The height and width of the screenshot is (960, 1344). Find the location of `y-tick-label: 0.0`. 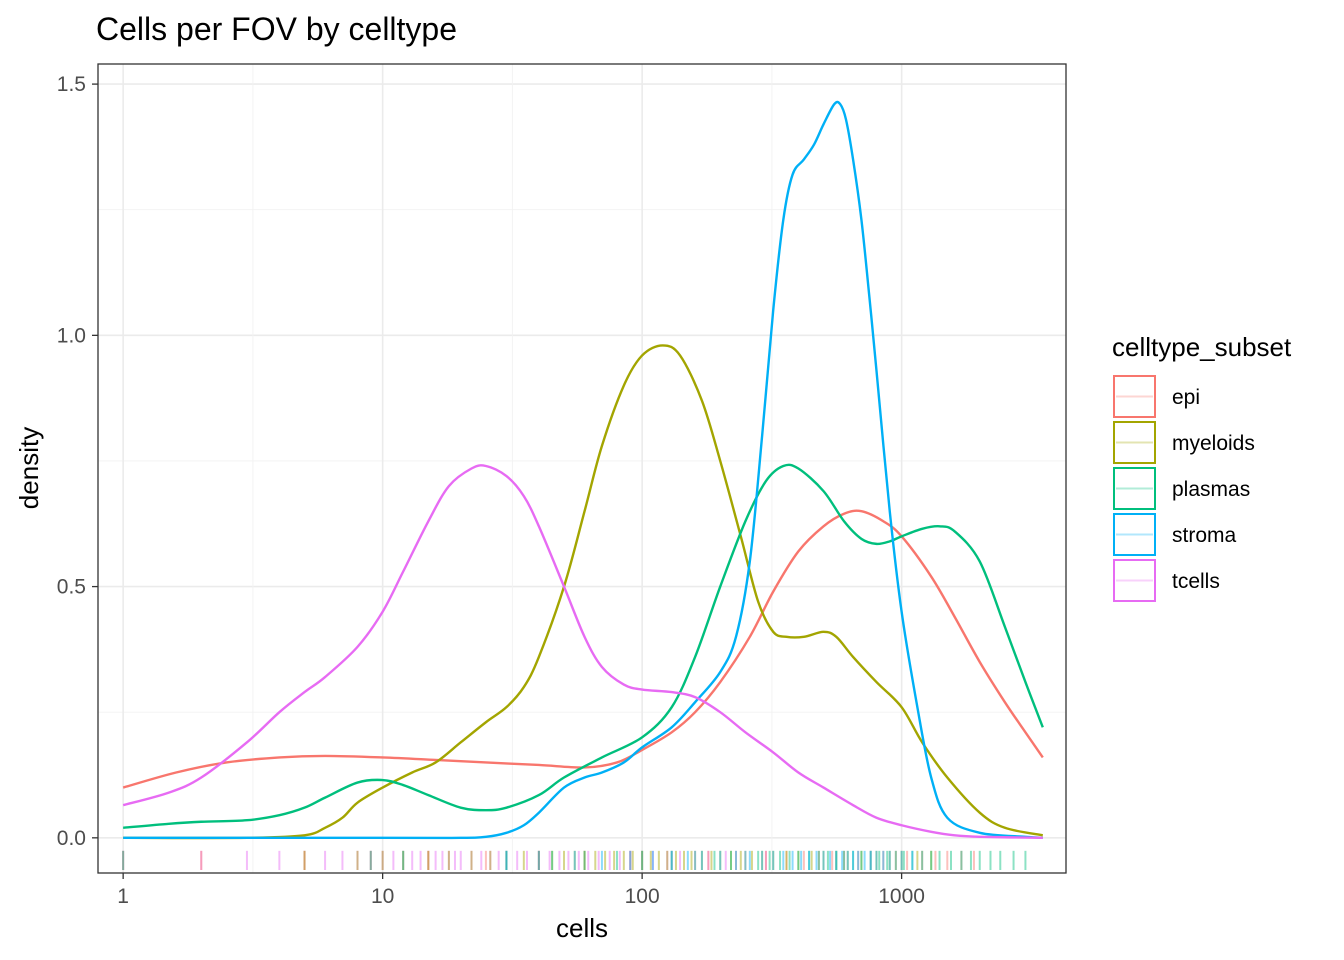

y-tick-label: 0.0 is located at coordinates (71, 838).